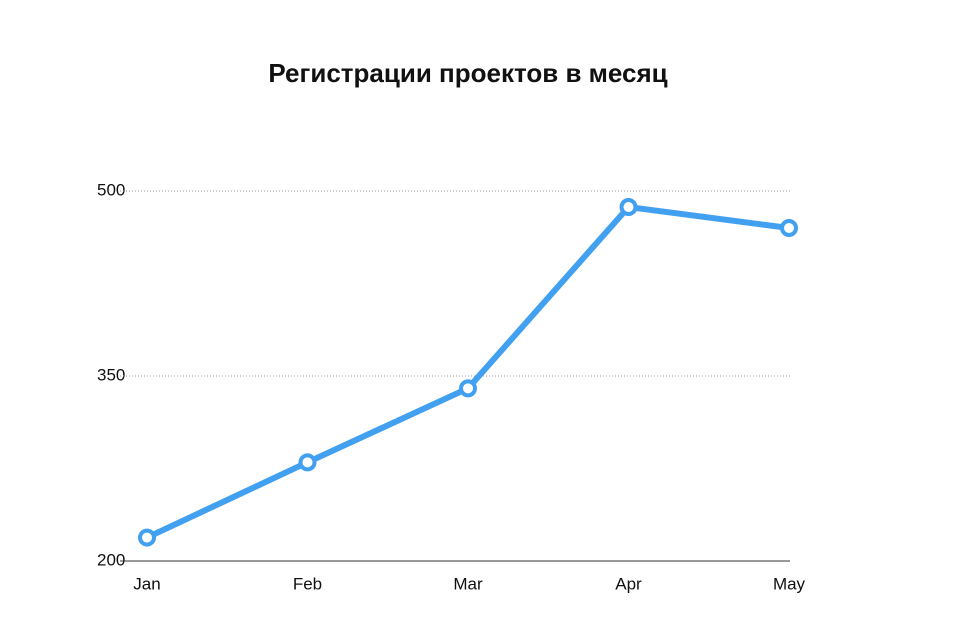 The image size is (954, 637). What do you see at coordinates (468, 583) in the screenshot?
I see `x-tick-label: Mar` at bounding box center [468, 583].